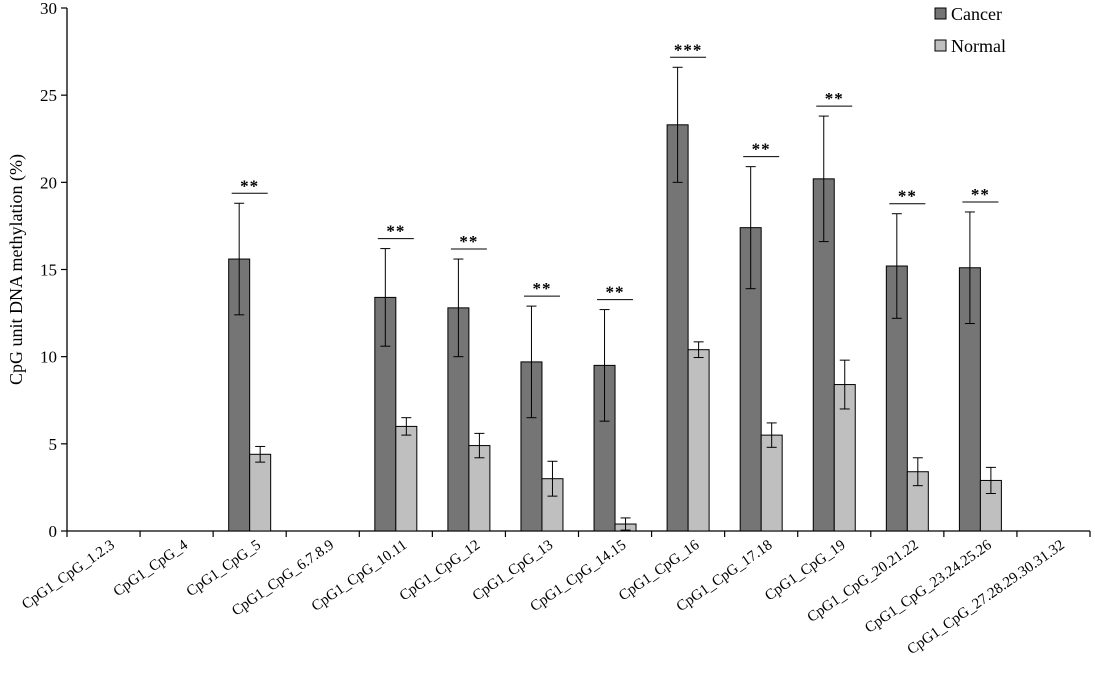 The height and width of the screenshot is (695, 1095). I want to click on legend: Cancer Normal, so click(970, 30).